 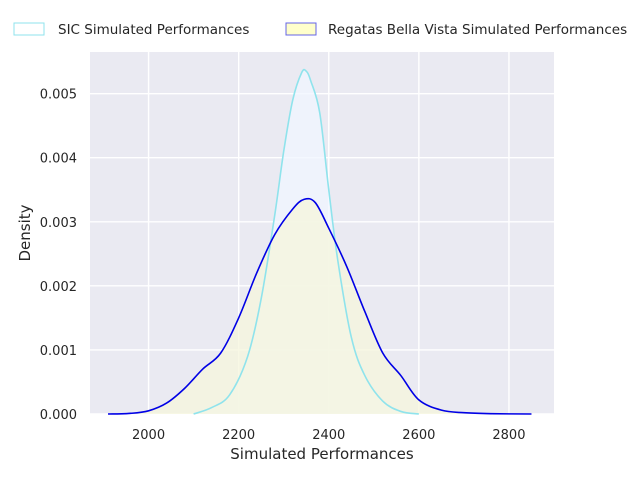 I want to click on legend-label-sic: SIC Simulated Performances, so click(x=153, y=30).